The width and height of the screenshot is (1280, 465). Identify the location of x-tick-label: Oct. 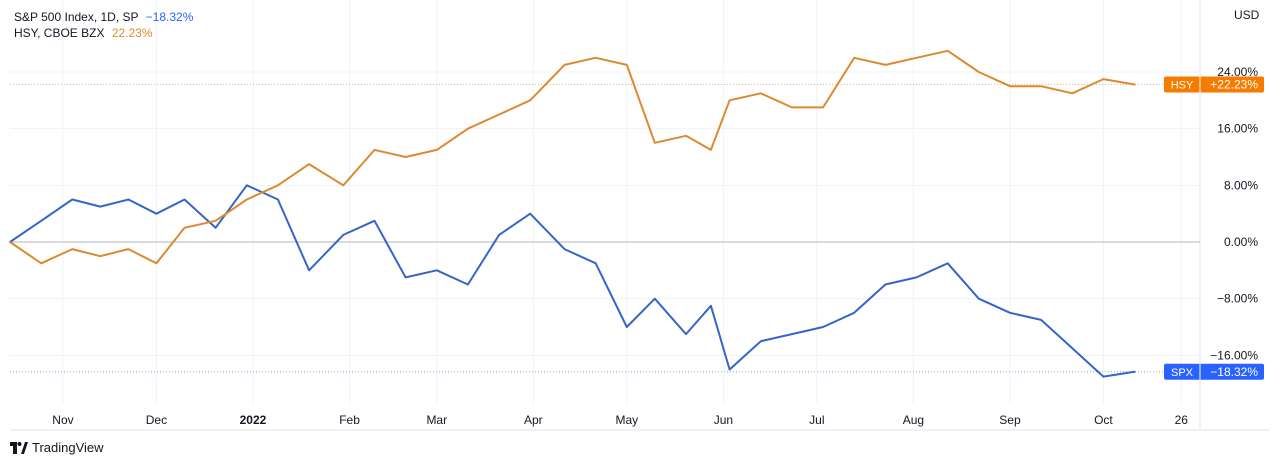
(1103, 420).